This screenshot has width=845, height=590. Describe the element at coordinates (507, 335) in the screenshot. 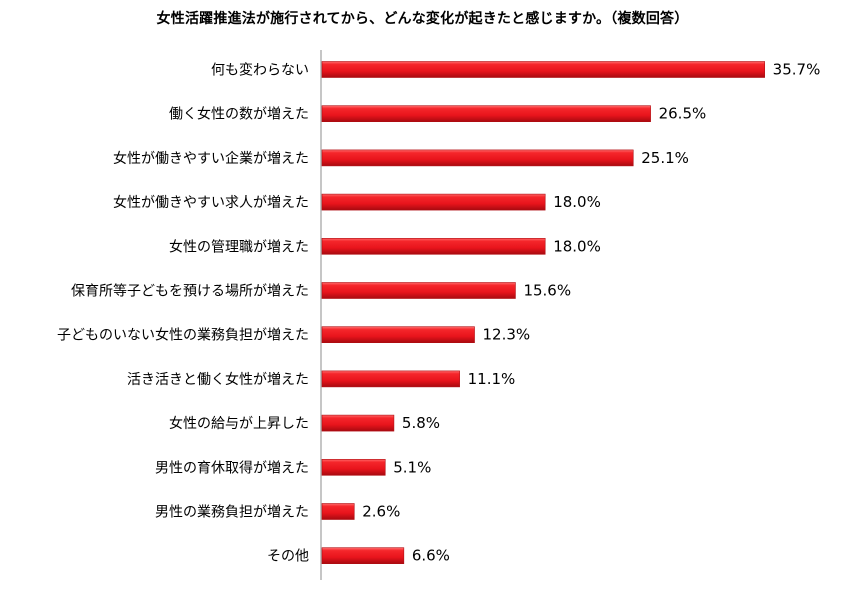

I see `value-label: 12.3%` at that location.